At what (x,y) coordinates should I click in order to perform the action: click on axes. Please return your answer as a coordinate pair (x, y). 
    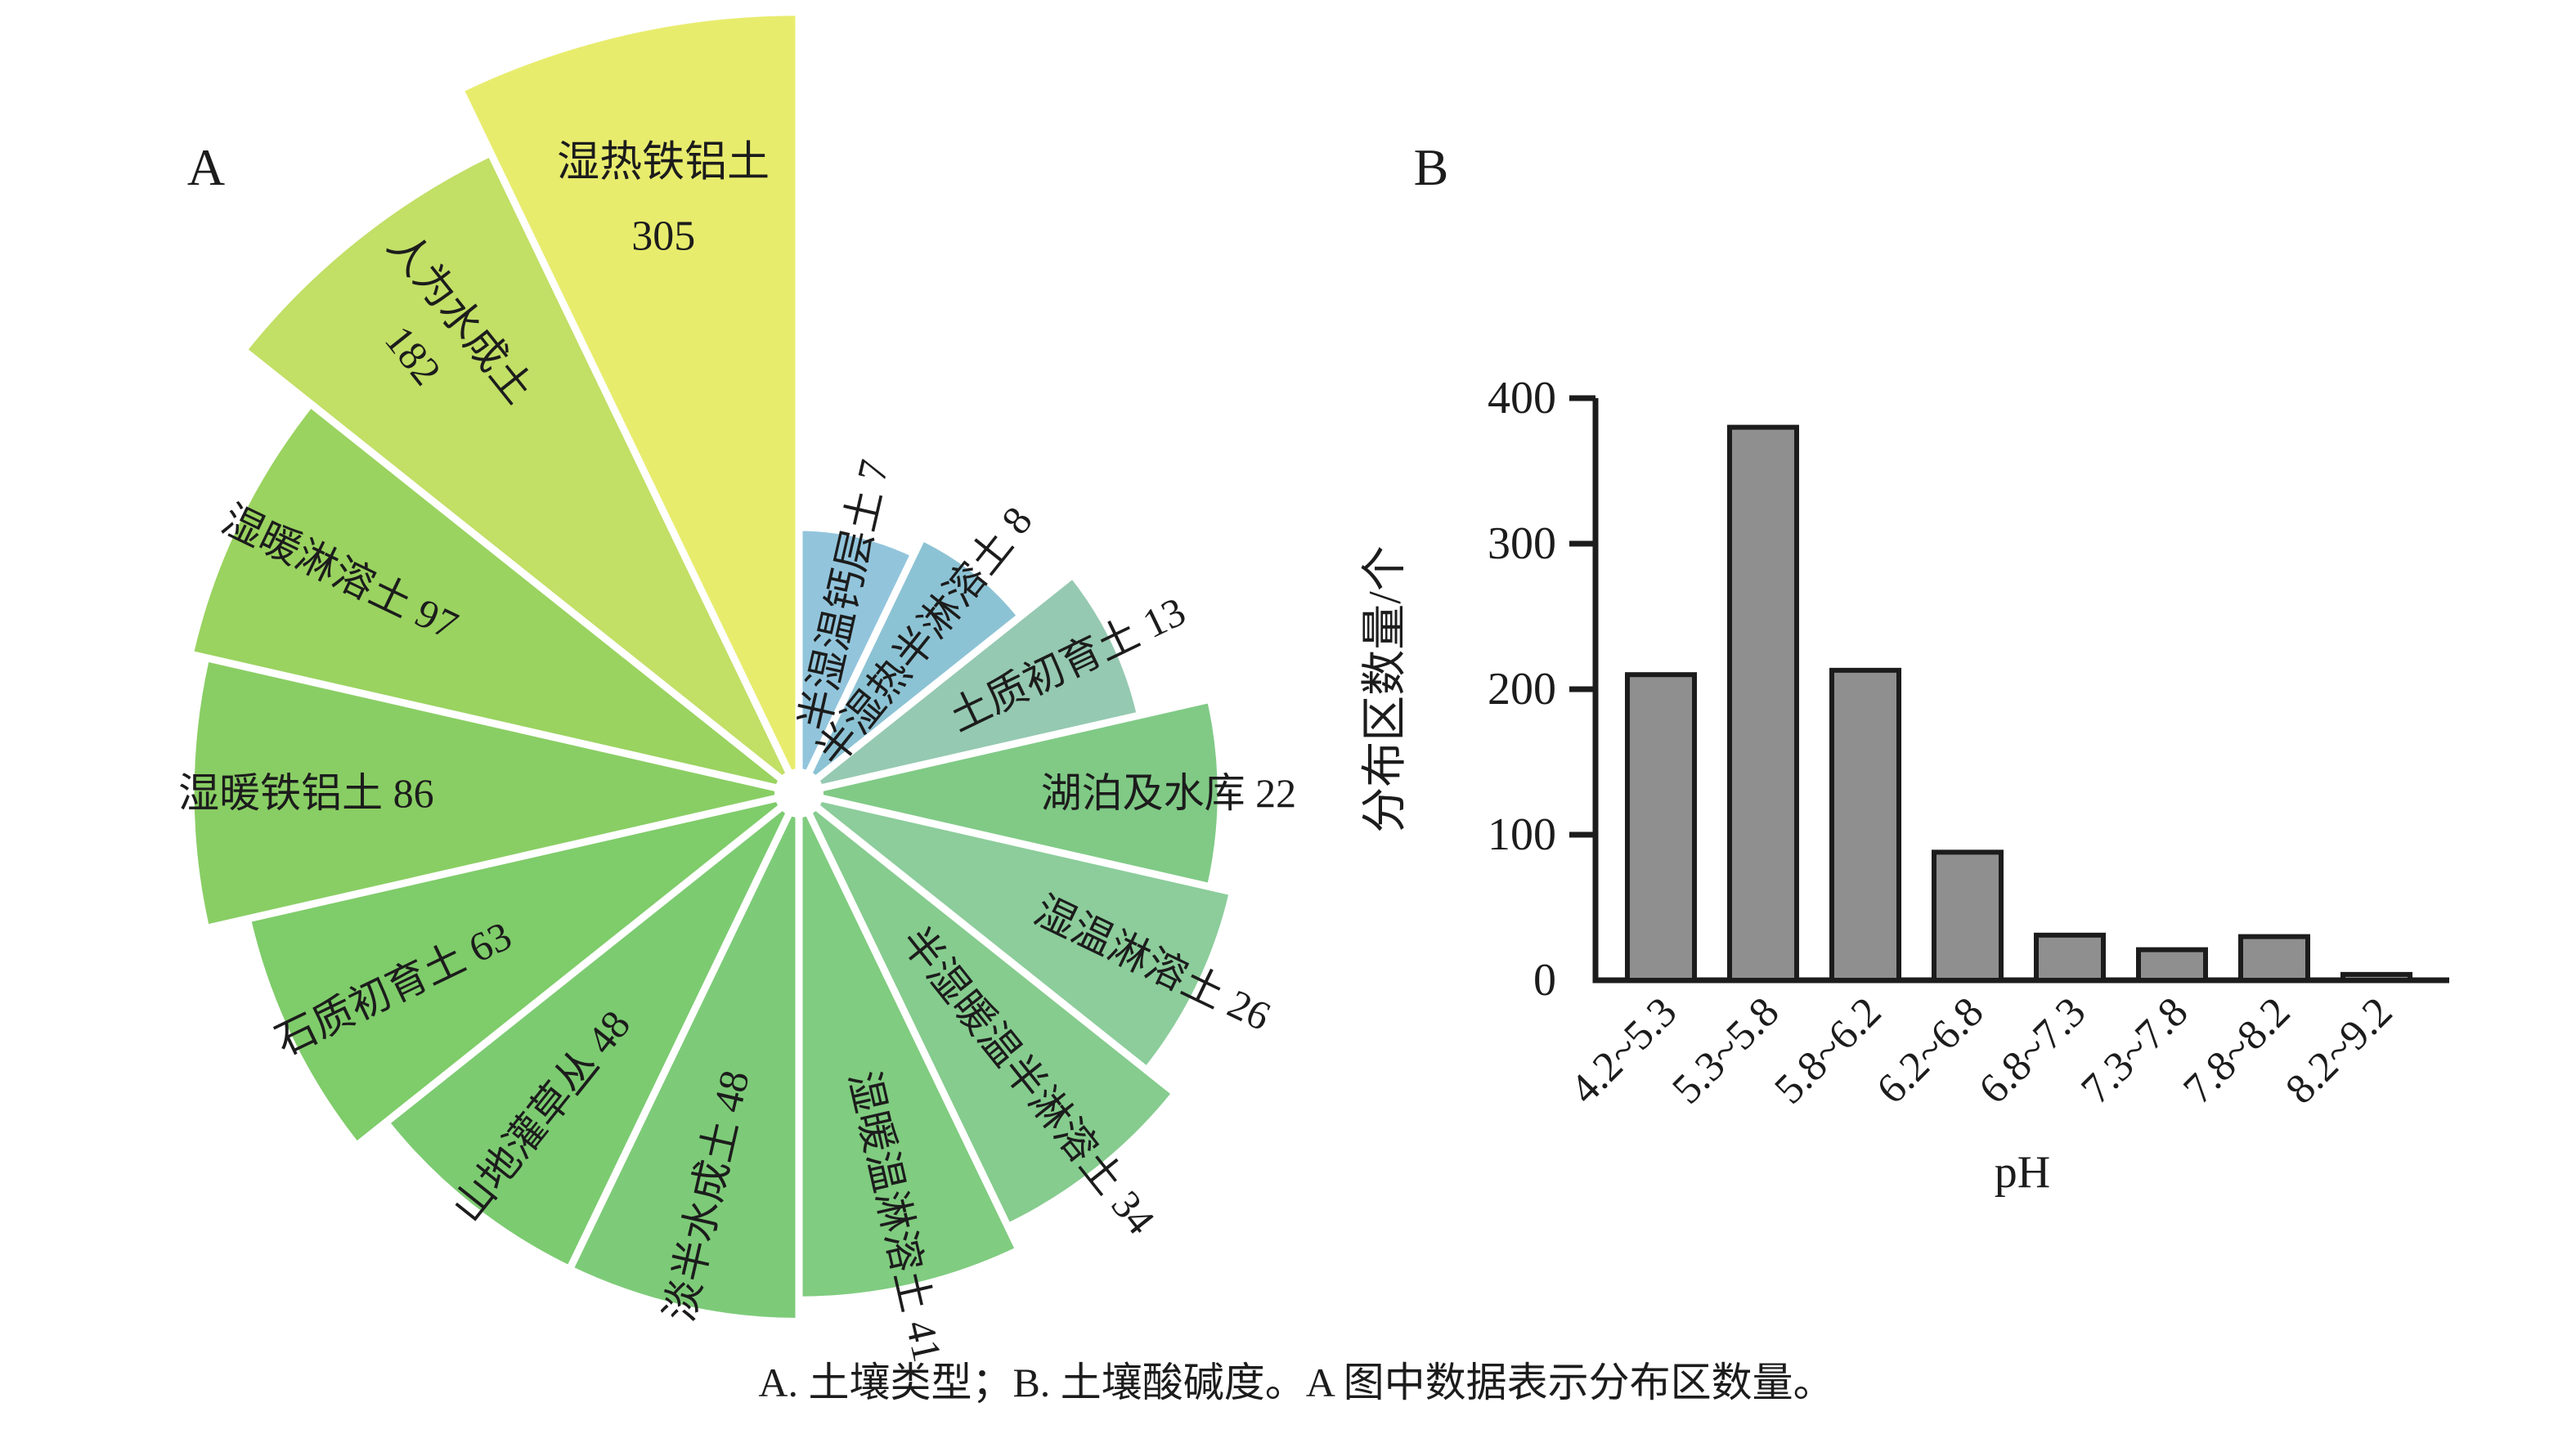
    Looking at the image, I should click on (2020, 691).